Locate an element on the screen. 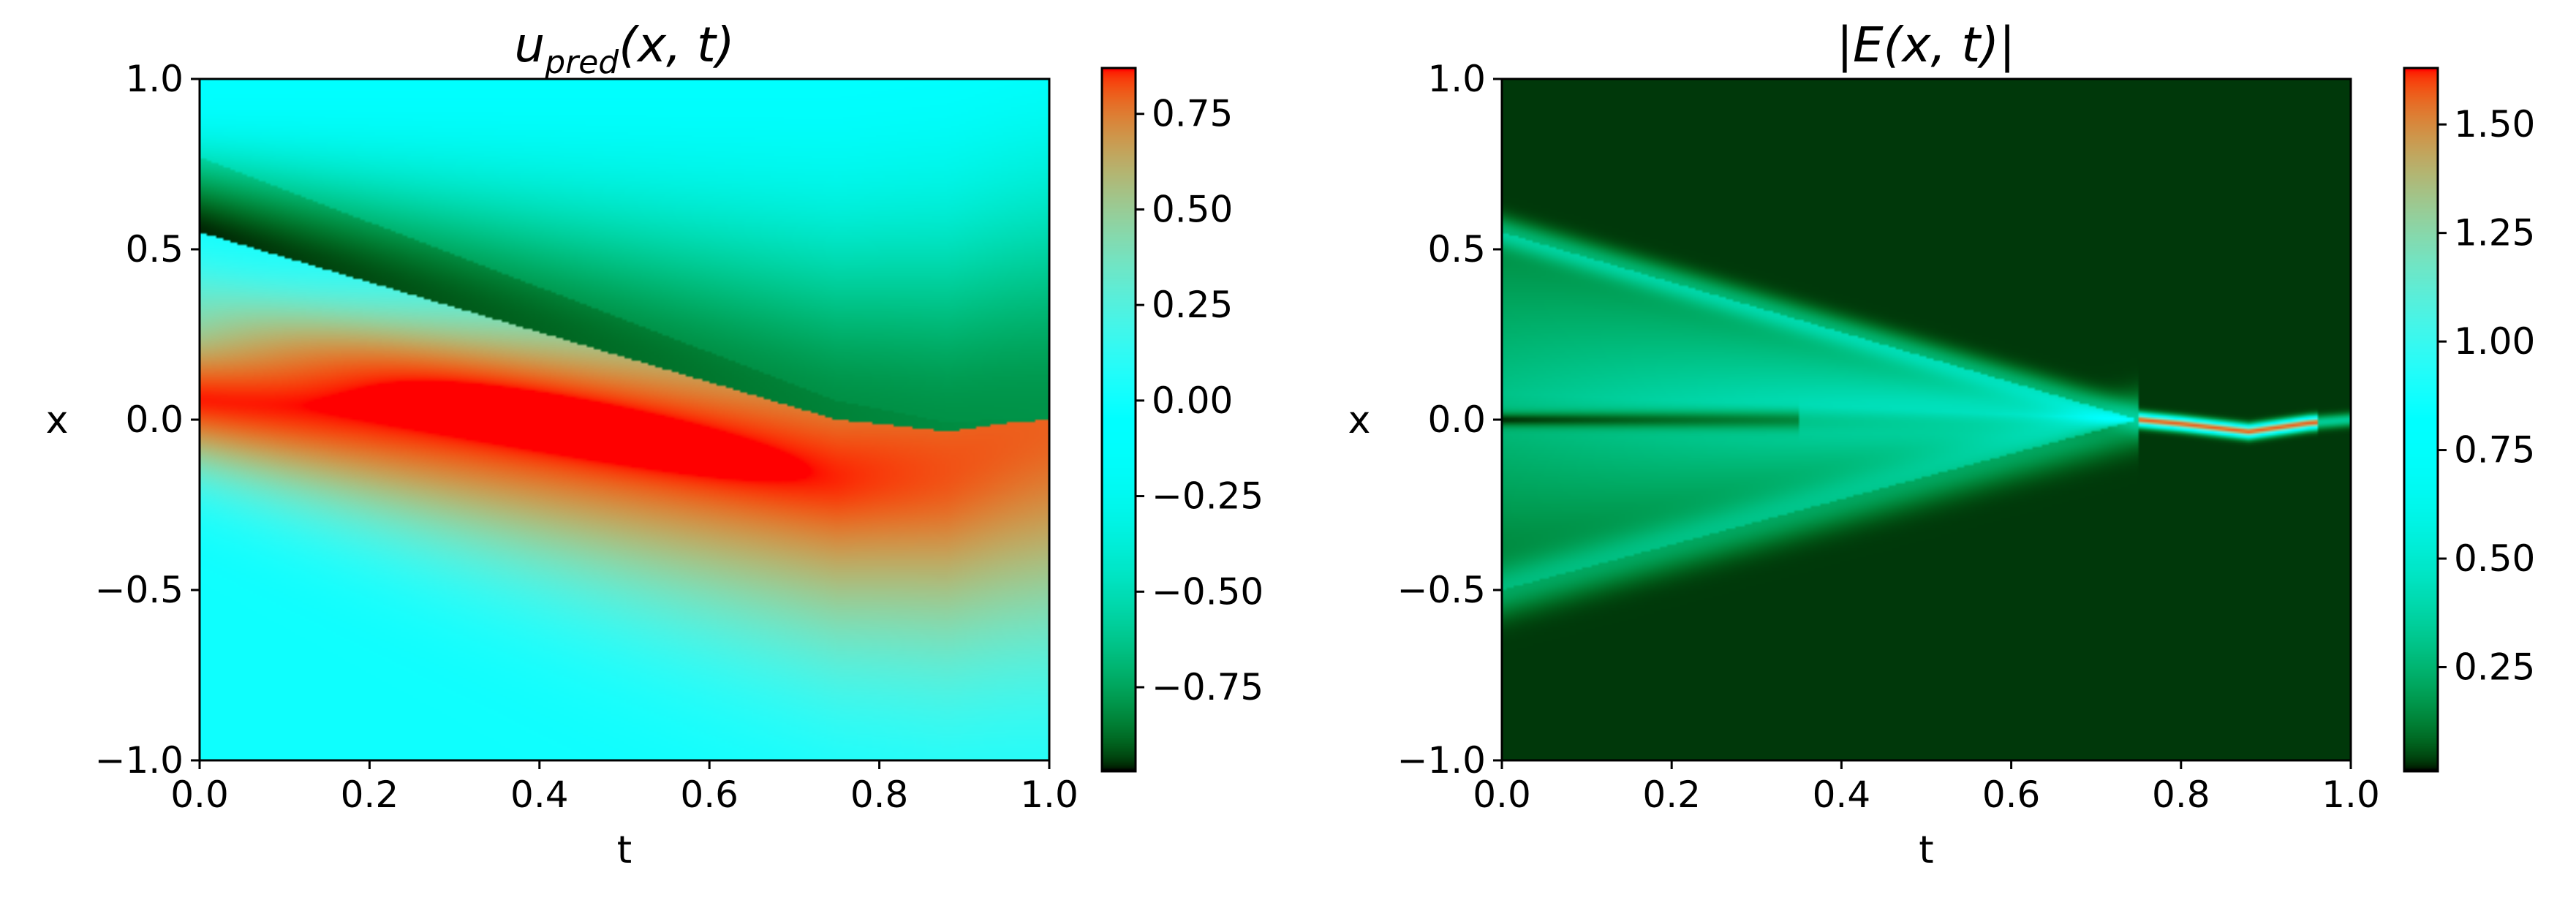 The image size is (2576, 900). chart-title: |E(x, t)| is located at coordinates (1926, 45).